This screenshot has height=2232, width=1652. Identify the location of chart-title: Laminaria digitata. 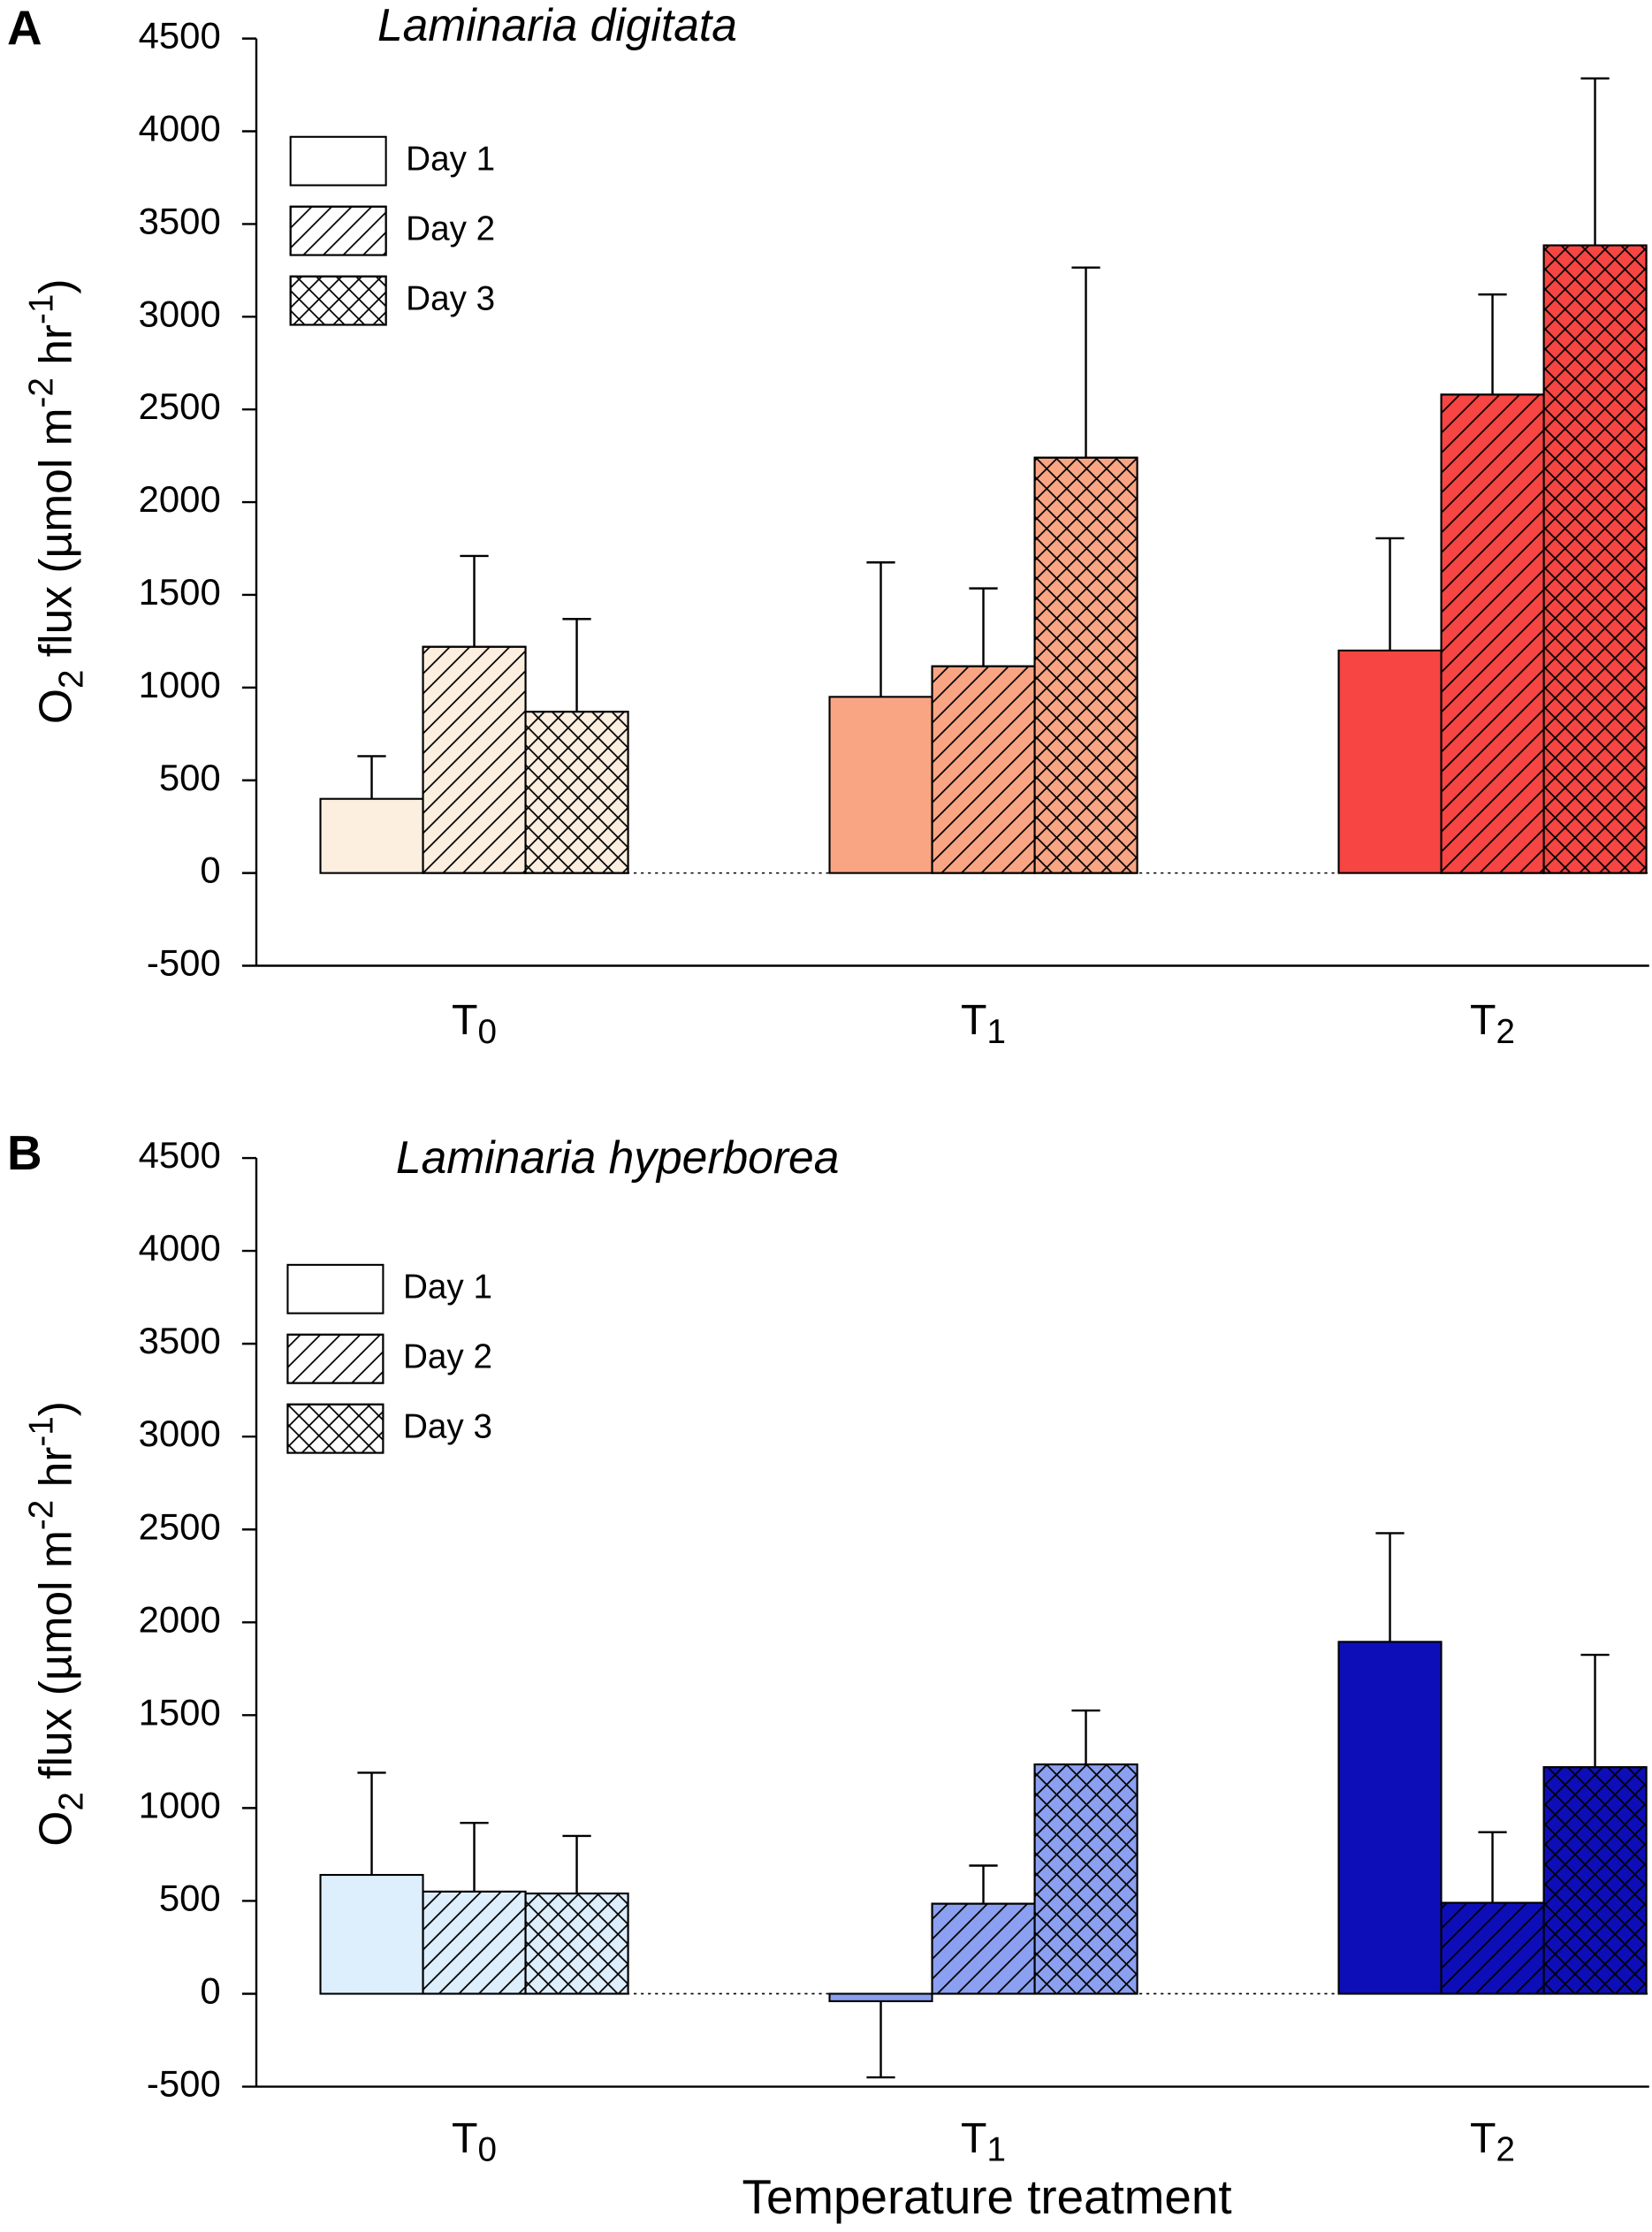
(557, 25).